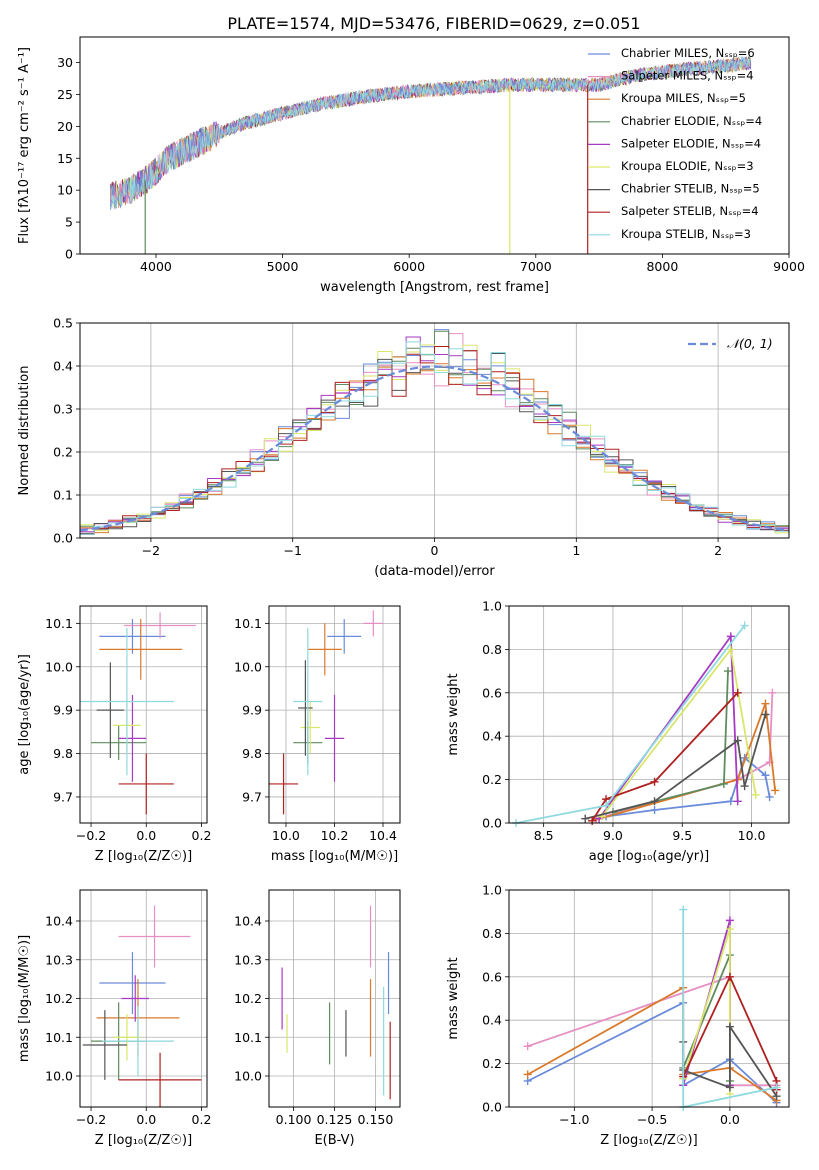 The width and height of the screenshot is (819, 1170). What do you see at coordinates (718, 550) in the screenshot?
I see `x-tick-label: 2` at bounding box center [718, 550].